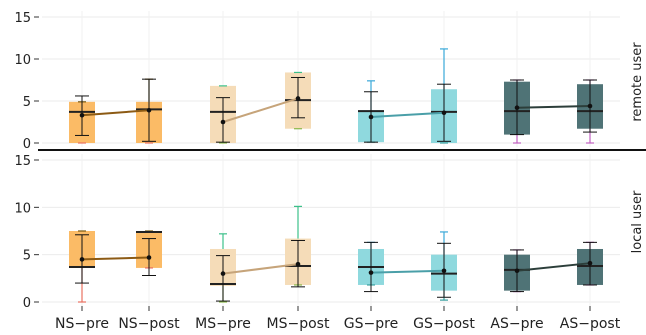 This screenshot has height=335, width=646. What do you see at coordinates (22, 60) in the screenshot?
I see `remote-y-tick-label: 10` at bounding box center [22, 60].